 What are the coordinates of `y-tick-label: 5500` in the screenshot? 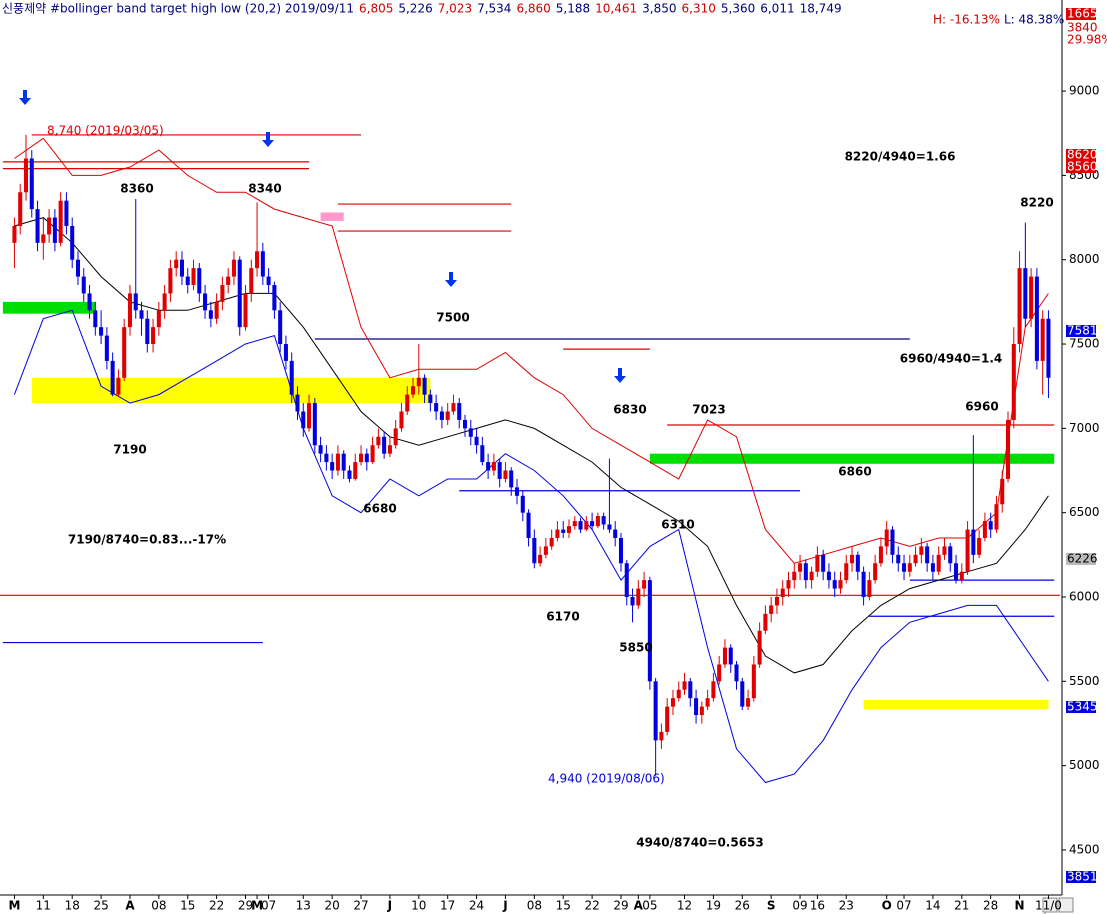 It's located at (1084, 681).